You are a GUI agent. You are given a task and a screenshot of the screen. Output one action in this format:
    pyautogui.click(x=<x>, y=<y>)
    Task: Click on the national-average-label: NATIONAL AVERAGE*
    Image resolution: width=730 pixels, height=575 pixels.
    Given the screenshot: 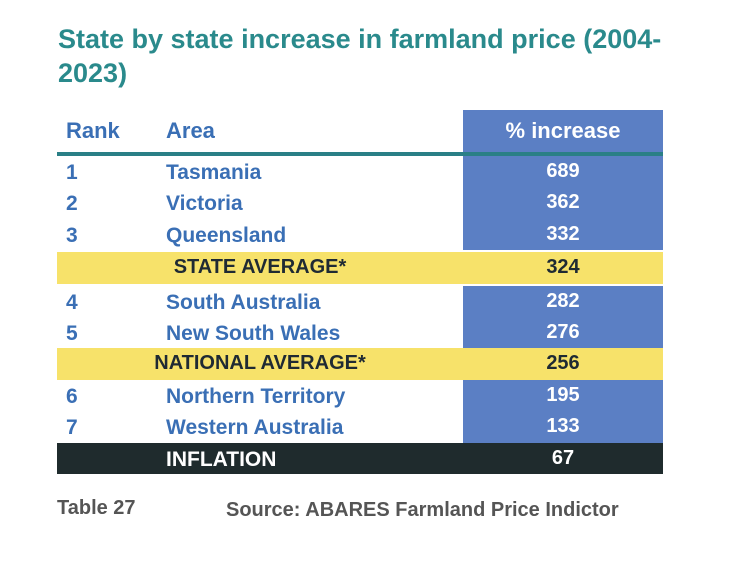 What is the action you would take?
    pyautogui.click(x=260, y=363)
    